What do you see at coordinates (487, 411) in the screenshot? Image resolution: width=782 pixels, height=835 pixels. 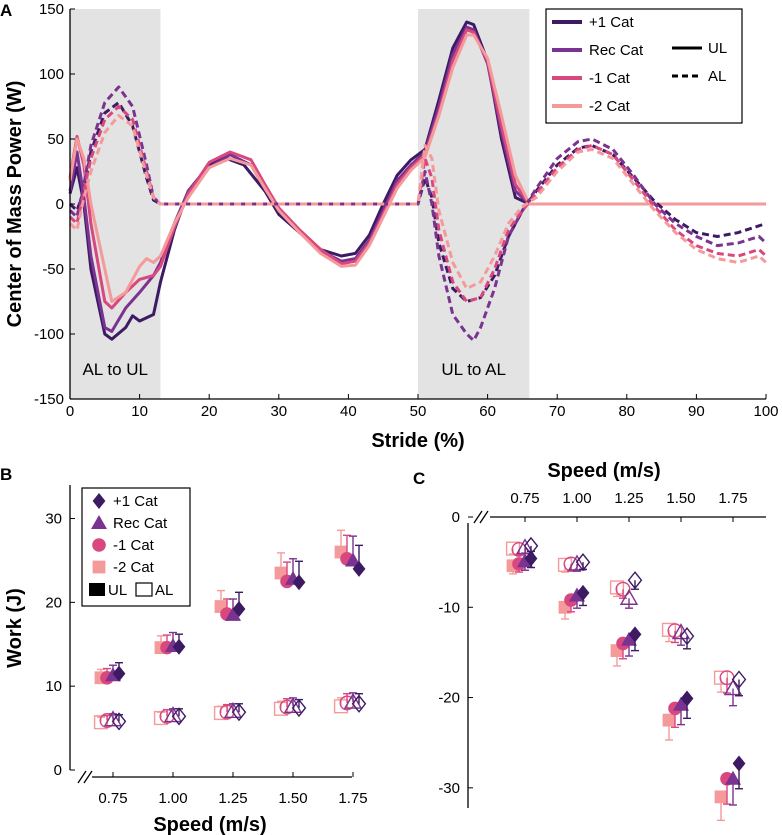 I see `x-tick-label: 60` at bounding box center [487, 411].